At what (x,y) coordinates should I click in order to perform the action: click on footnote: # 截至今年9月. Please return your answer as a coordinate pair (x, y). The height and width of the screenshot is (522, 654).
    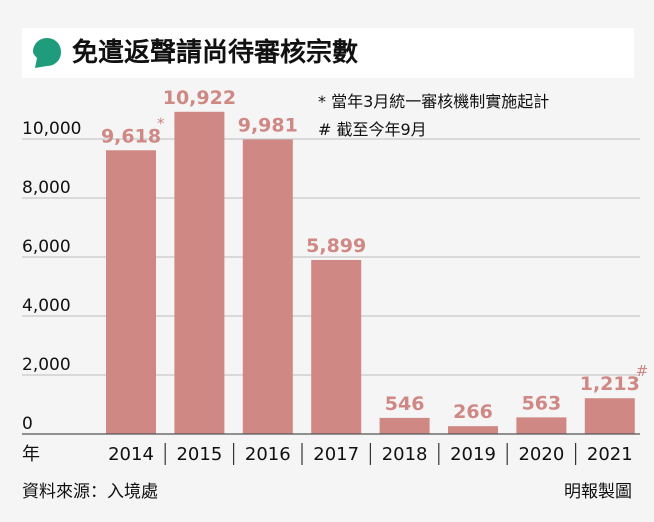
    Looking at the image, I should click on (372, 129).